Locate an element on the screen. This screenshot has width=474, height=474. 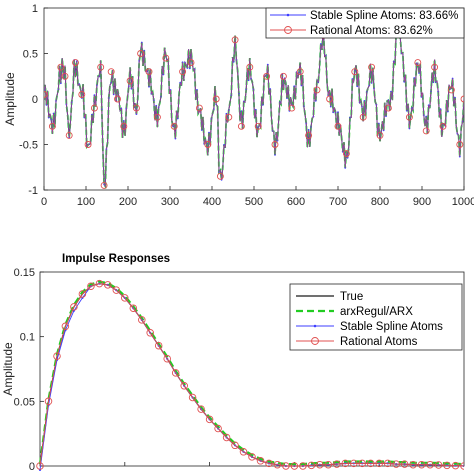
top-ytick-label: -0.5 is located at coordinates (28, 146).